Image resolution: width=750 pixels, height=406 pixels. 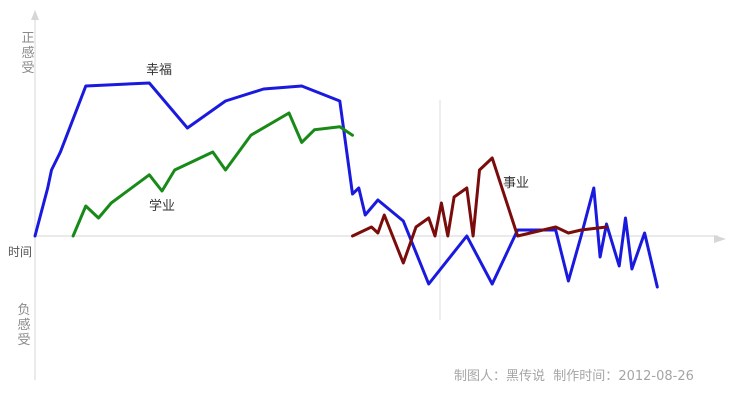 I want to click on credit-line: 制图人：黑传说 制作时间：2012-08-26, so click(x=574, y=374).